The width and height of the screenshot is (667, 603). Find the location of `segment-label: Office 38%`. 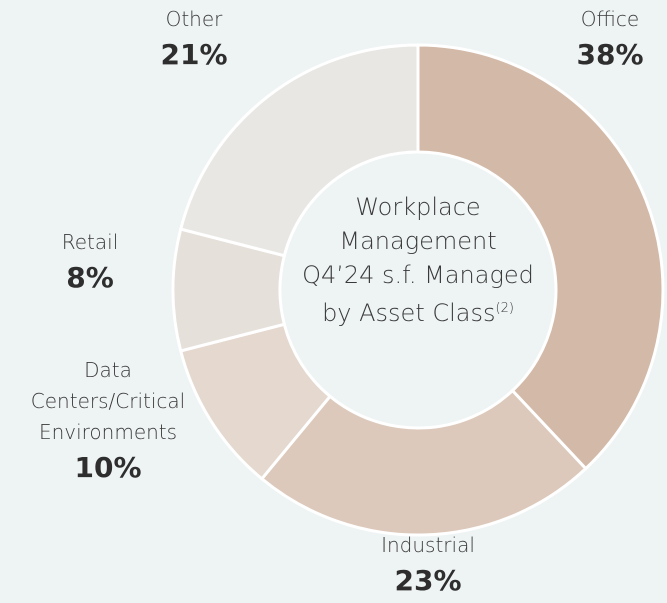

segment-label: Office 38% is located at coordinates (588, 39).